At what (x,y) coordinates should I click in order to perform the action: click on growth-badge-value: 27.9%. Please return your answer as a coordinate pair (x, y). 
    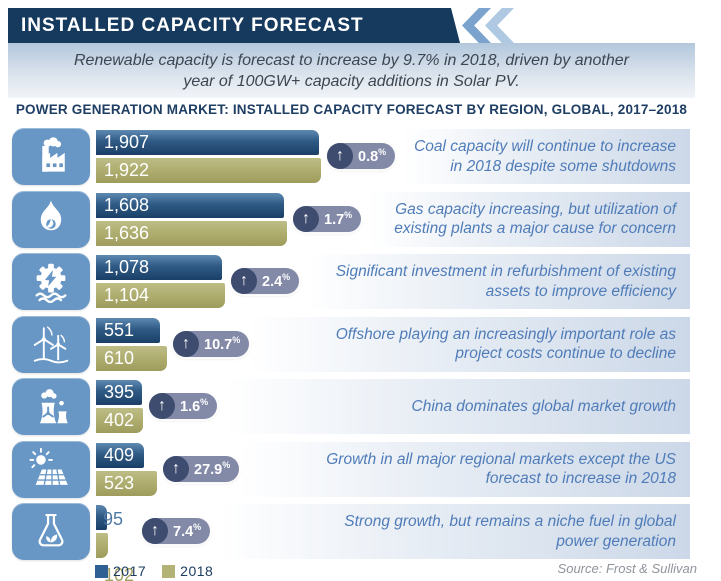
    Looking at the image, I should click on (212, 468).